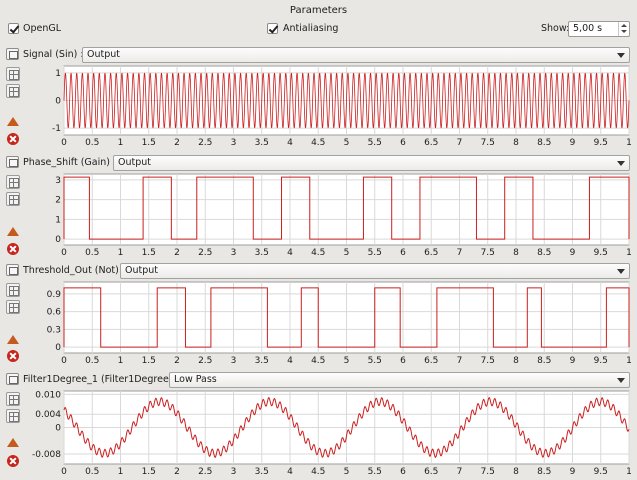  What do you see at coordinates (46, 455) in the screenshot?
I see `y-tick-label: -0.008` at bounding box center [46, 455].